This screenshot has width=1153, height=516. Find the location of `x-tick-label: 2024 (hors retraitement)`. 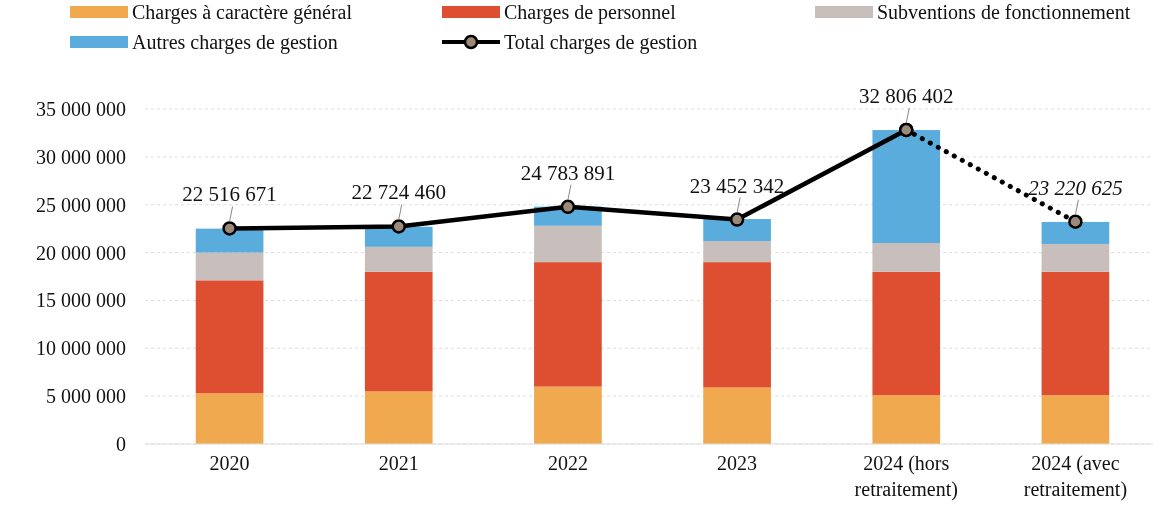

x-tick-label: 2024 (hors retraitement) is located at coordinates (906, 476).